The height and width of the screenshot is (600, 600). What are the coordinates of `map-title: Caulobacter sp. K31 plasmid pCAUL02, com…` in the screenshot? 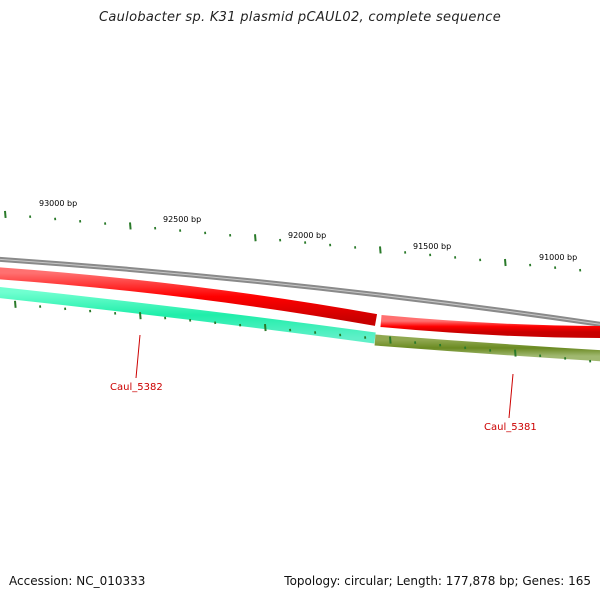 It's located at (300, 17).